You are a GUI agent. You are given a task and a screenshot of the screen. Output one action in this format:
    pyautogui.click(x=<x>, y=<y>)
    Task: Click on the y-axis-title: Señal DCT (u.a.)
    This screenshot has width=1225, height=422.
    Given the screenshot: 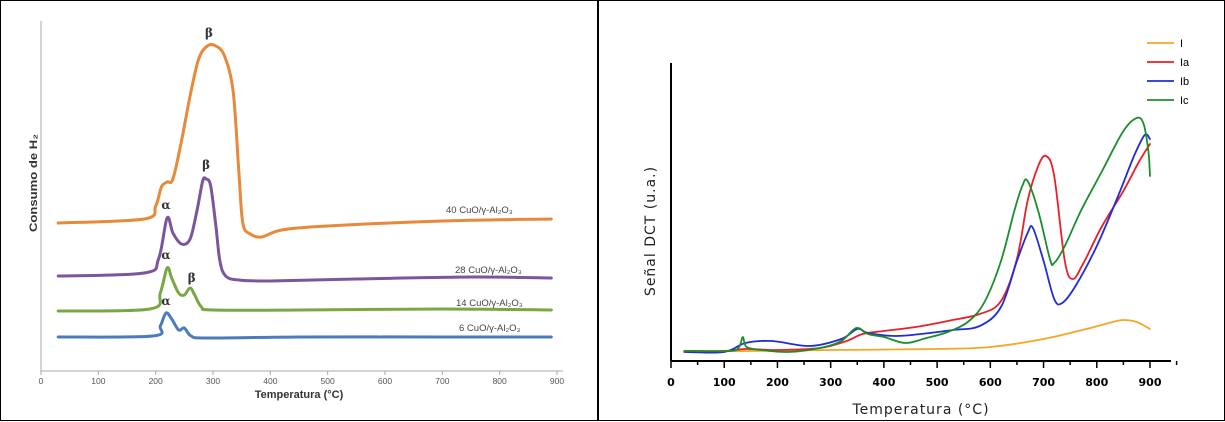 What is the action you would take?
    pyautogui.click(x=651, y=231)
    